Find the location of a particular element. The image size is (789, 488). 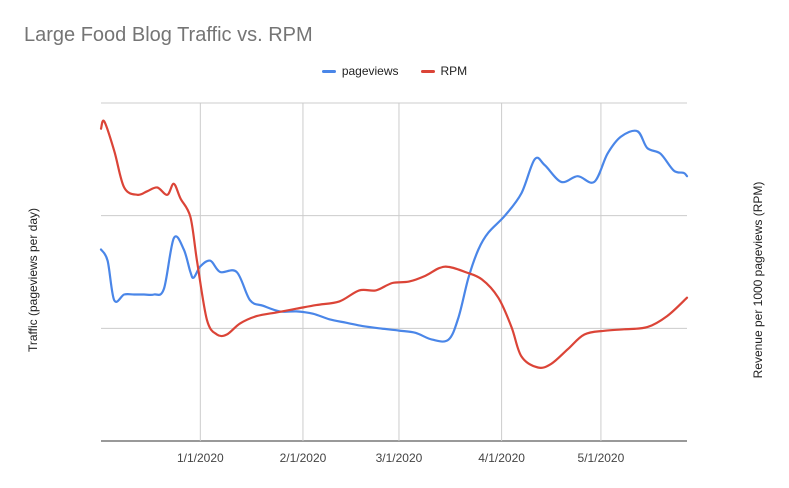

x-tick-label: 1/1/2020 is located at coordinates (200, 458).